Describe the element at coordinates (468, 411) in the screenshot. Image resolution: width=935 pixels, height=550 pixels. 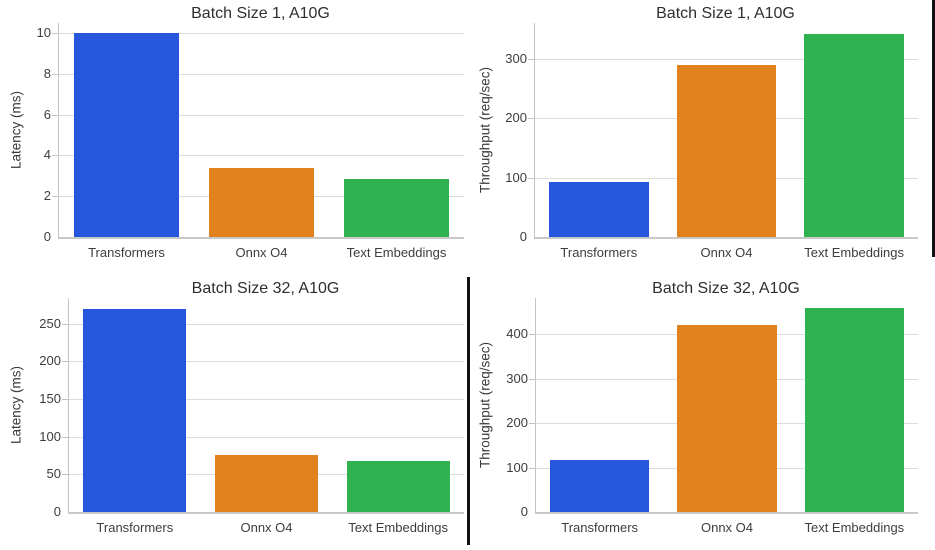
I see `chart-divider-vertical` at that location.